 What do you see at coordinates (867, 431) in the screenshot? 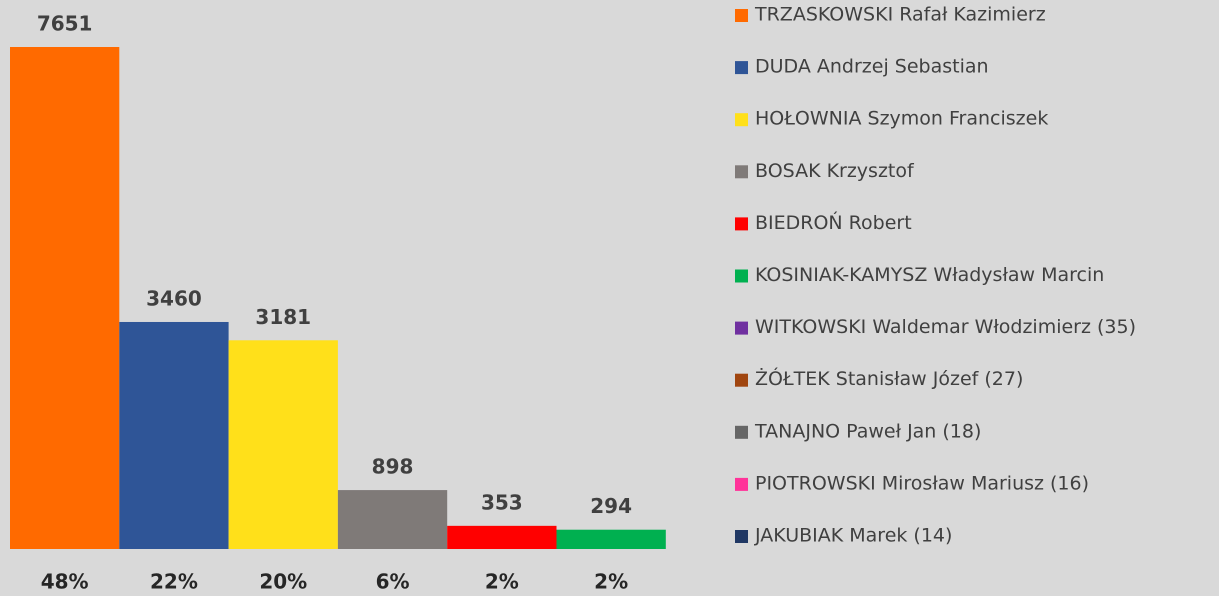
I see `legend-label: TANAJNO Paweł Jan (18)` at bounding box center [867, 431].